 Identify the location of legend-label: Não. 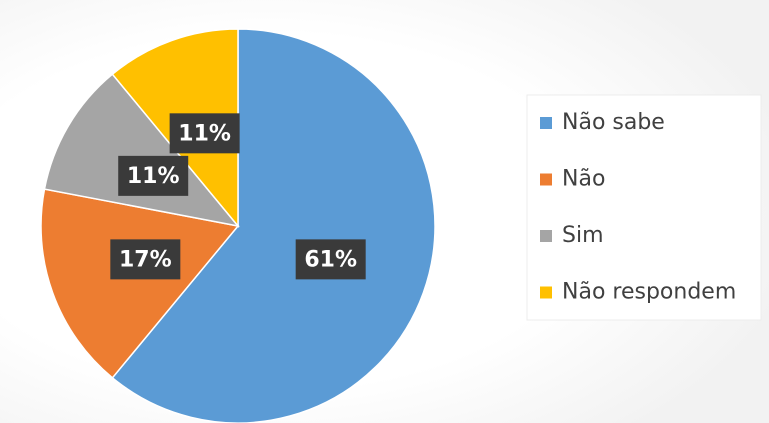
(583, 179).